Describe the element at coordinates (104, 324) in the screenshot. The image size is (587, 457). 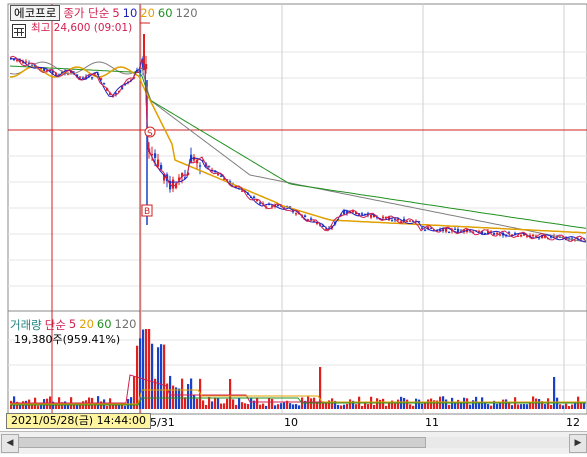
I see `volume-ma60-label: 60` at that location.